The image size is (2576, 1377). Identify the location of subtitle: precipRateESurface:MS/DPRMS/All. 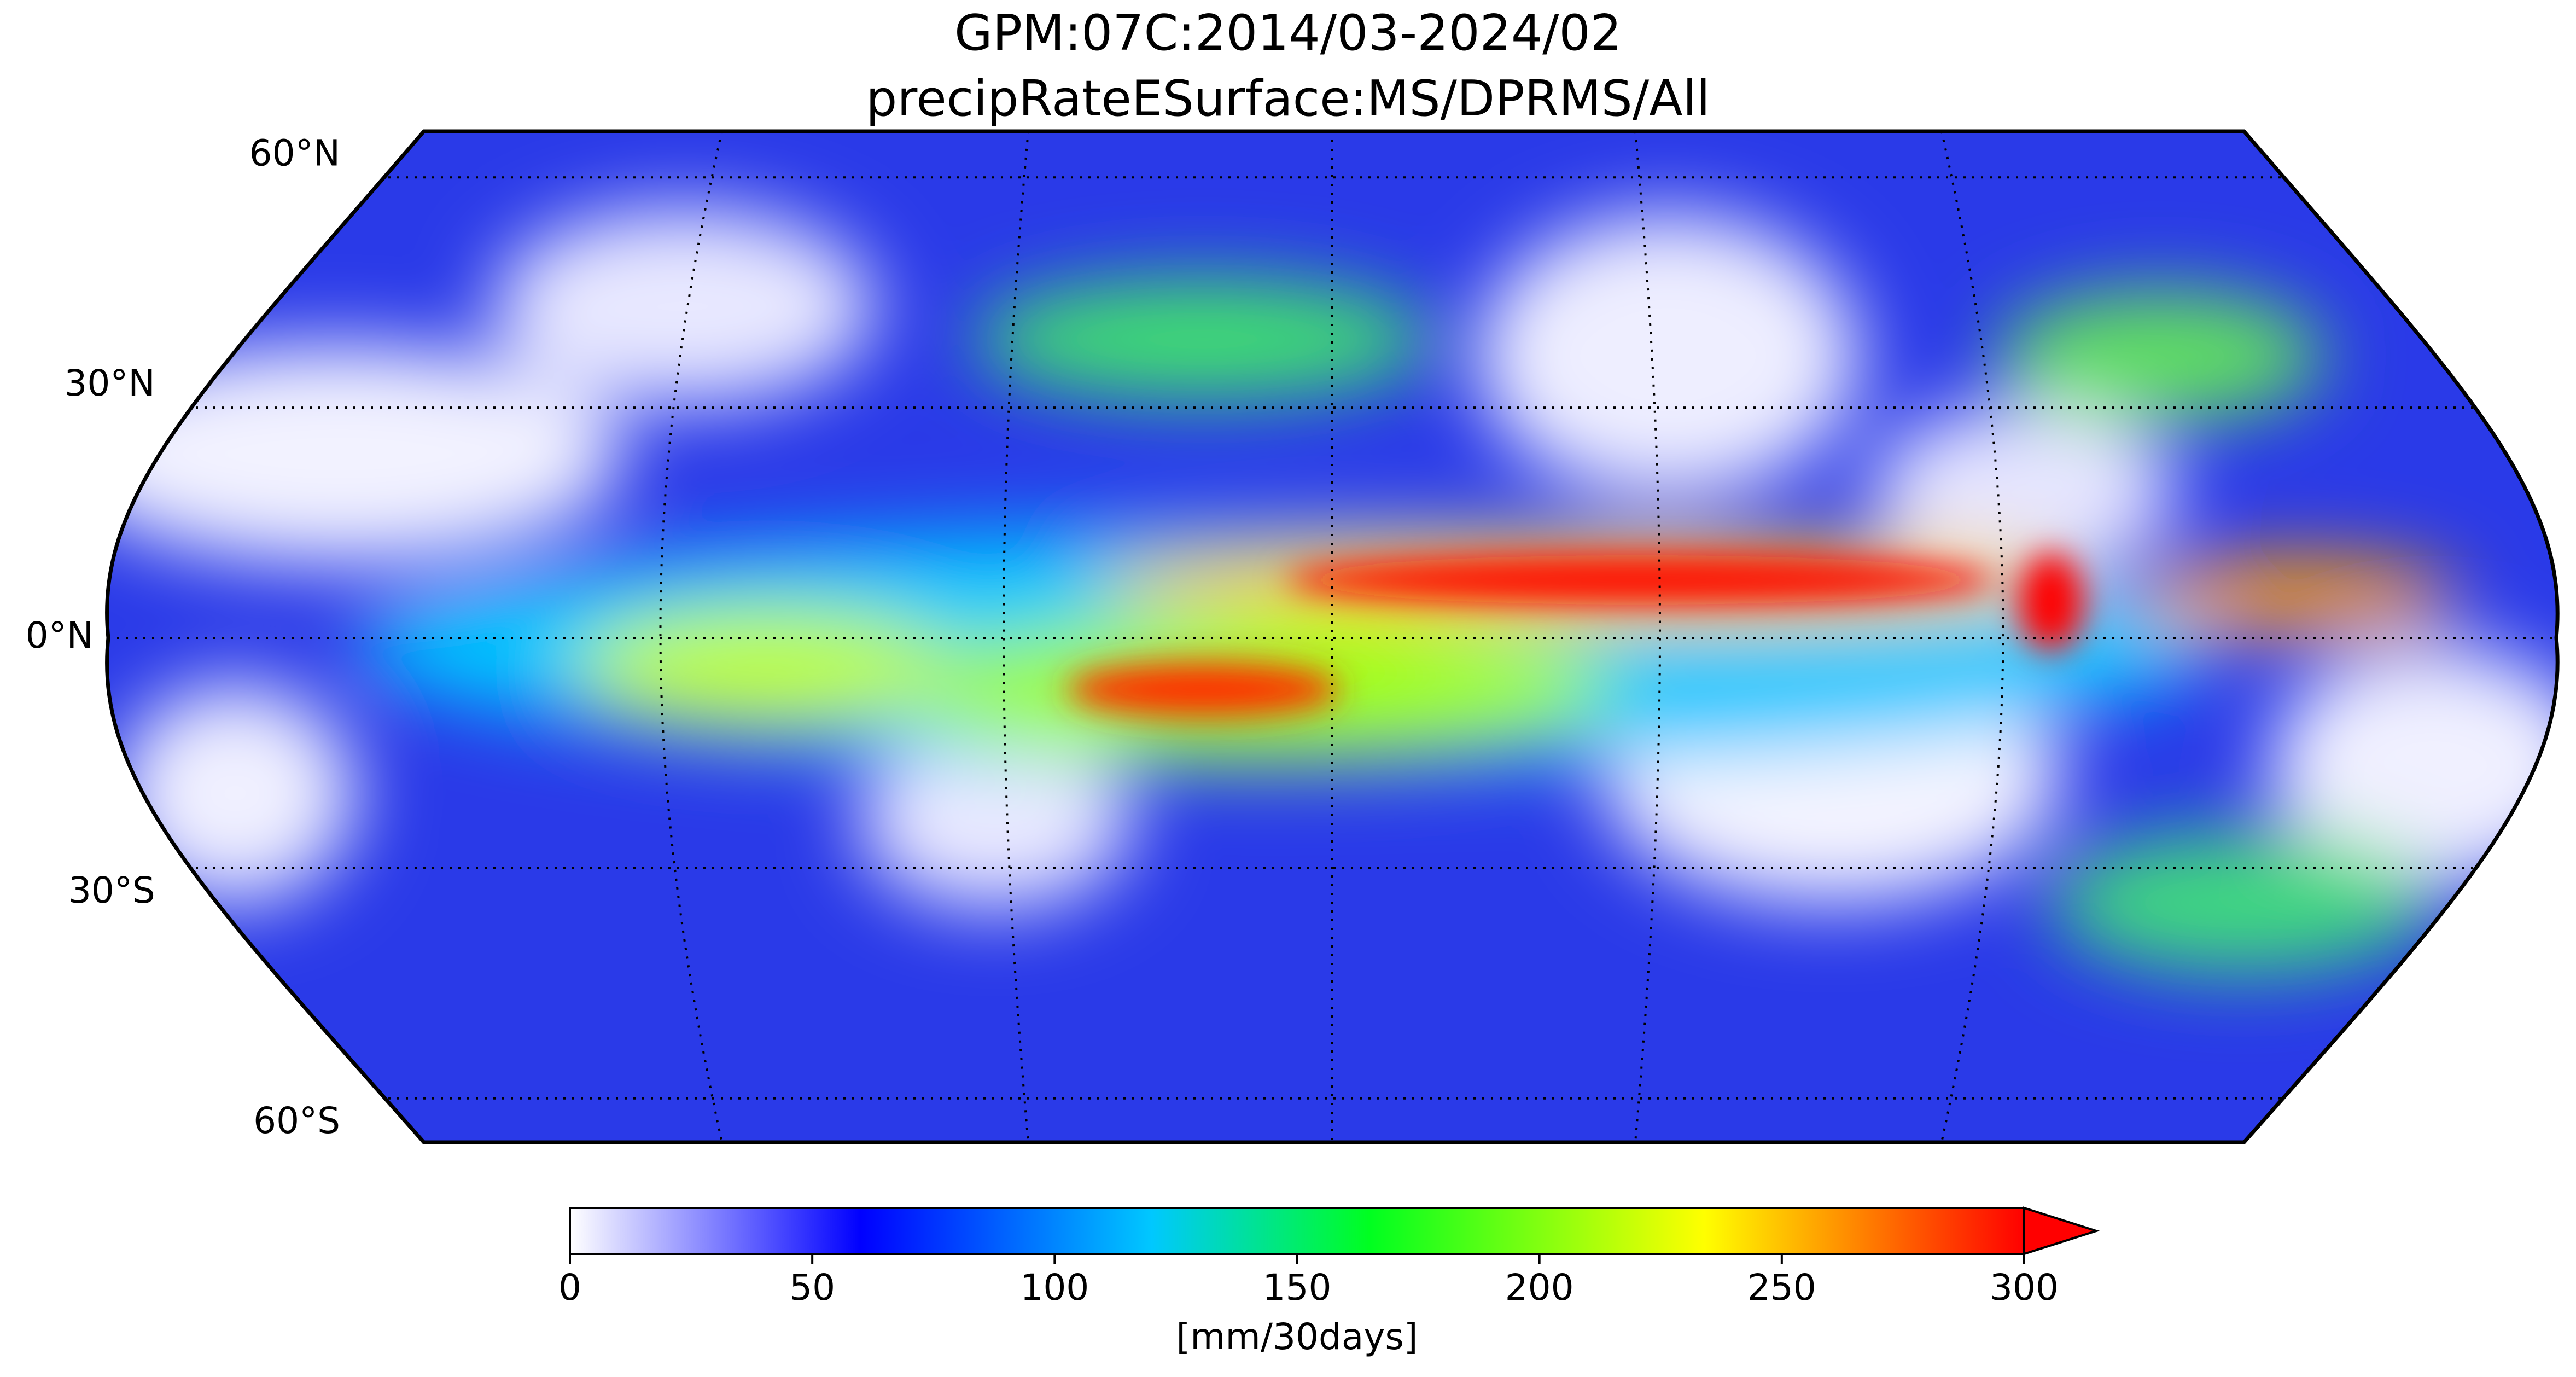
(1288, 98).